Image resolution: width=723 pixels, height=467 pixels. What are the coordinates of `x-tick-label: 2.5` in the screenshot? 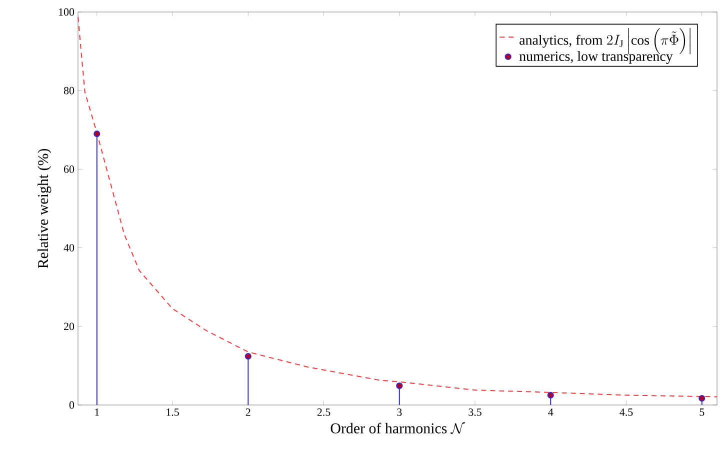 It's located at (323, 412).